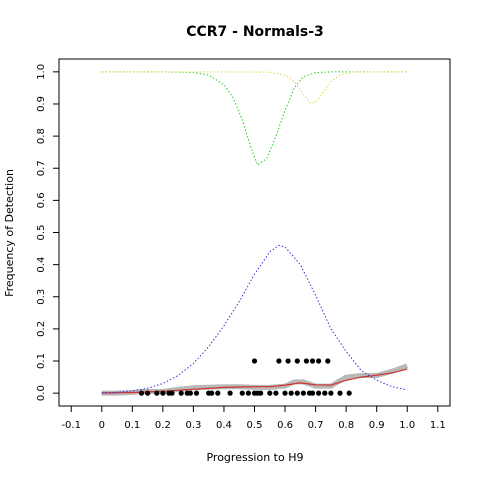  Describe the element at coordinates (132, 425) in the screenshot. I see `x-tick-label: 0.1` at that location.